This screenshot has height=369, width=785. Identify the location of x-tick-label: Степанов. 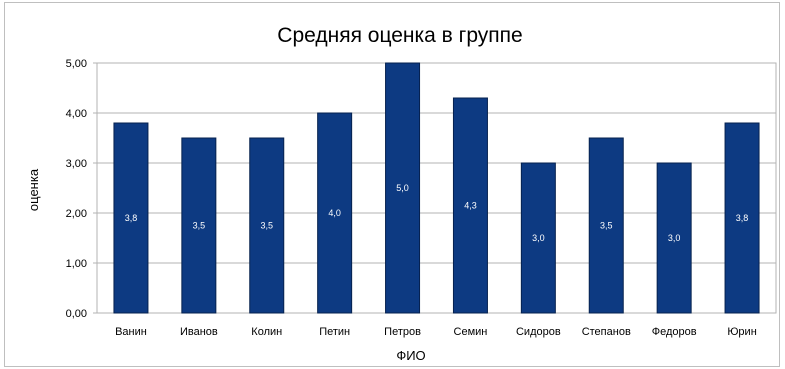
(606, 332).